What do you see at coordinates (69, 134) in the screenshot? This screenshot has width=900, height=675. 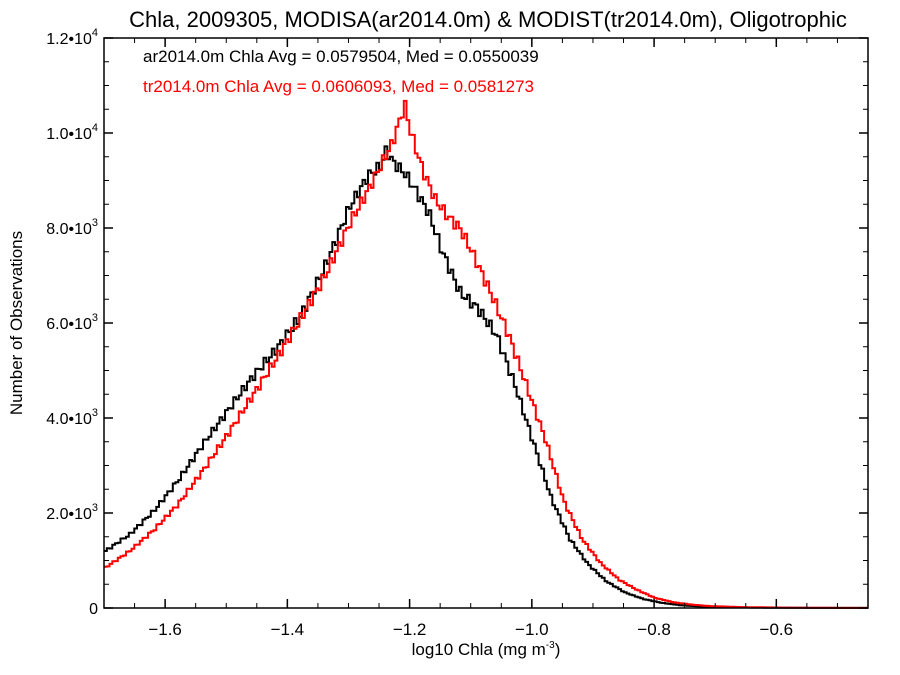 I see `y-tick-label-base: 1.0•10` at bounding box center [69, 134].